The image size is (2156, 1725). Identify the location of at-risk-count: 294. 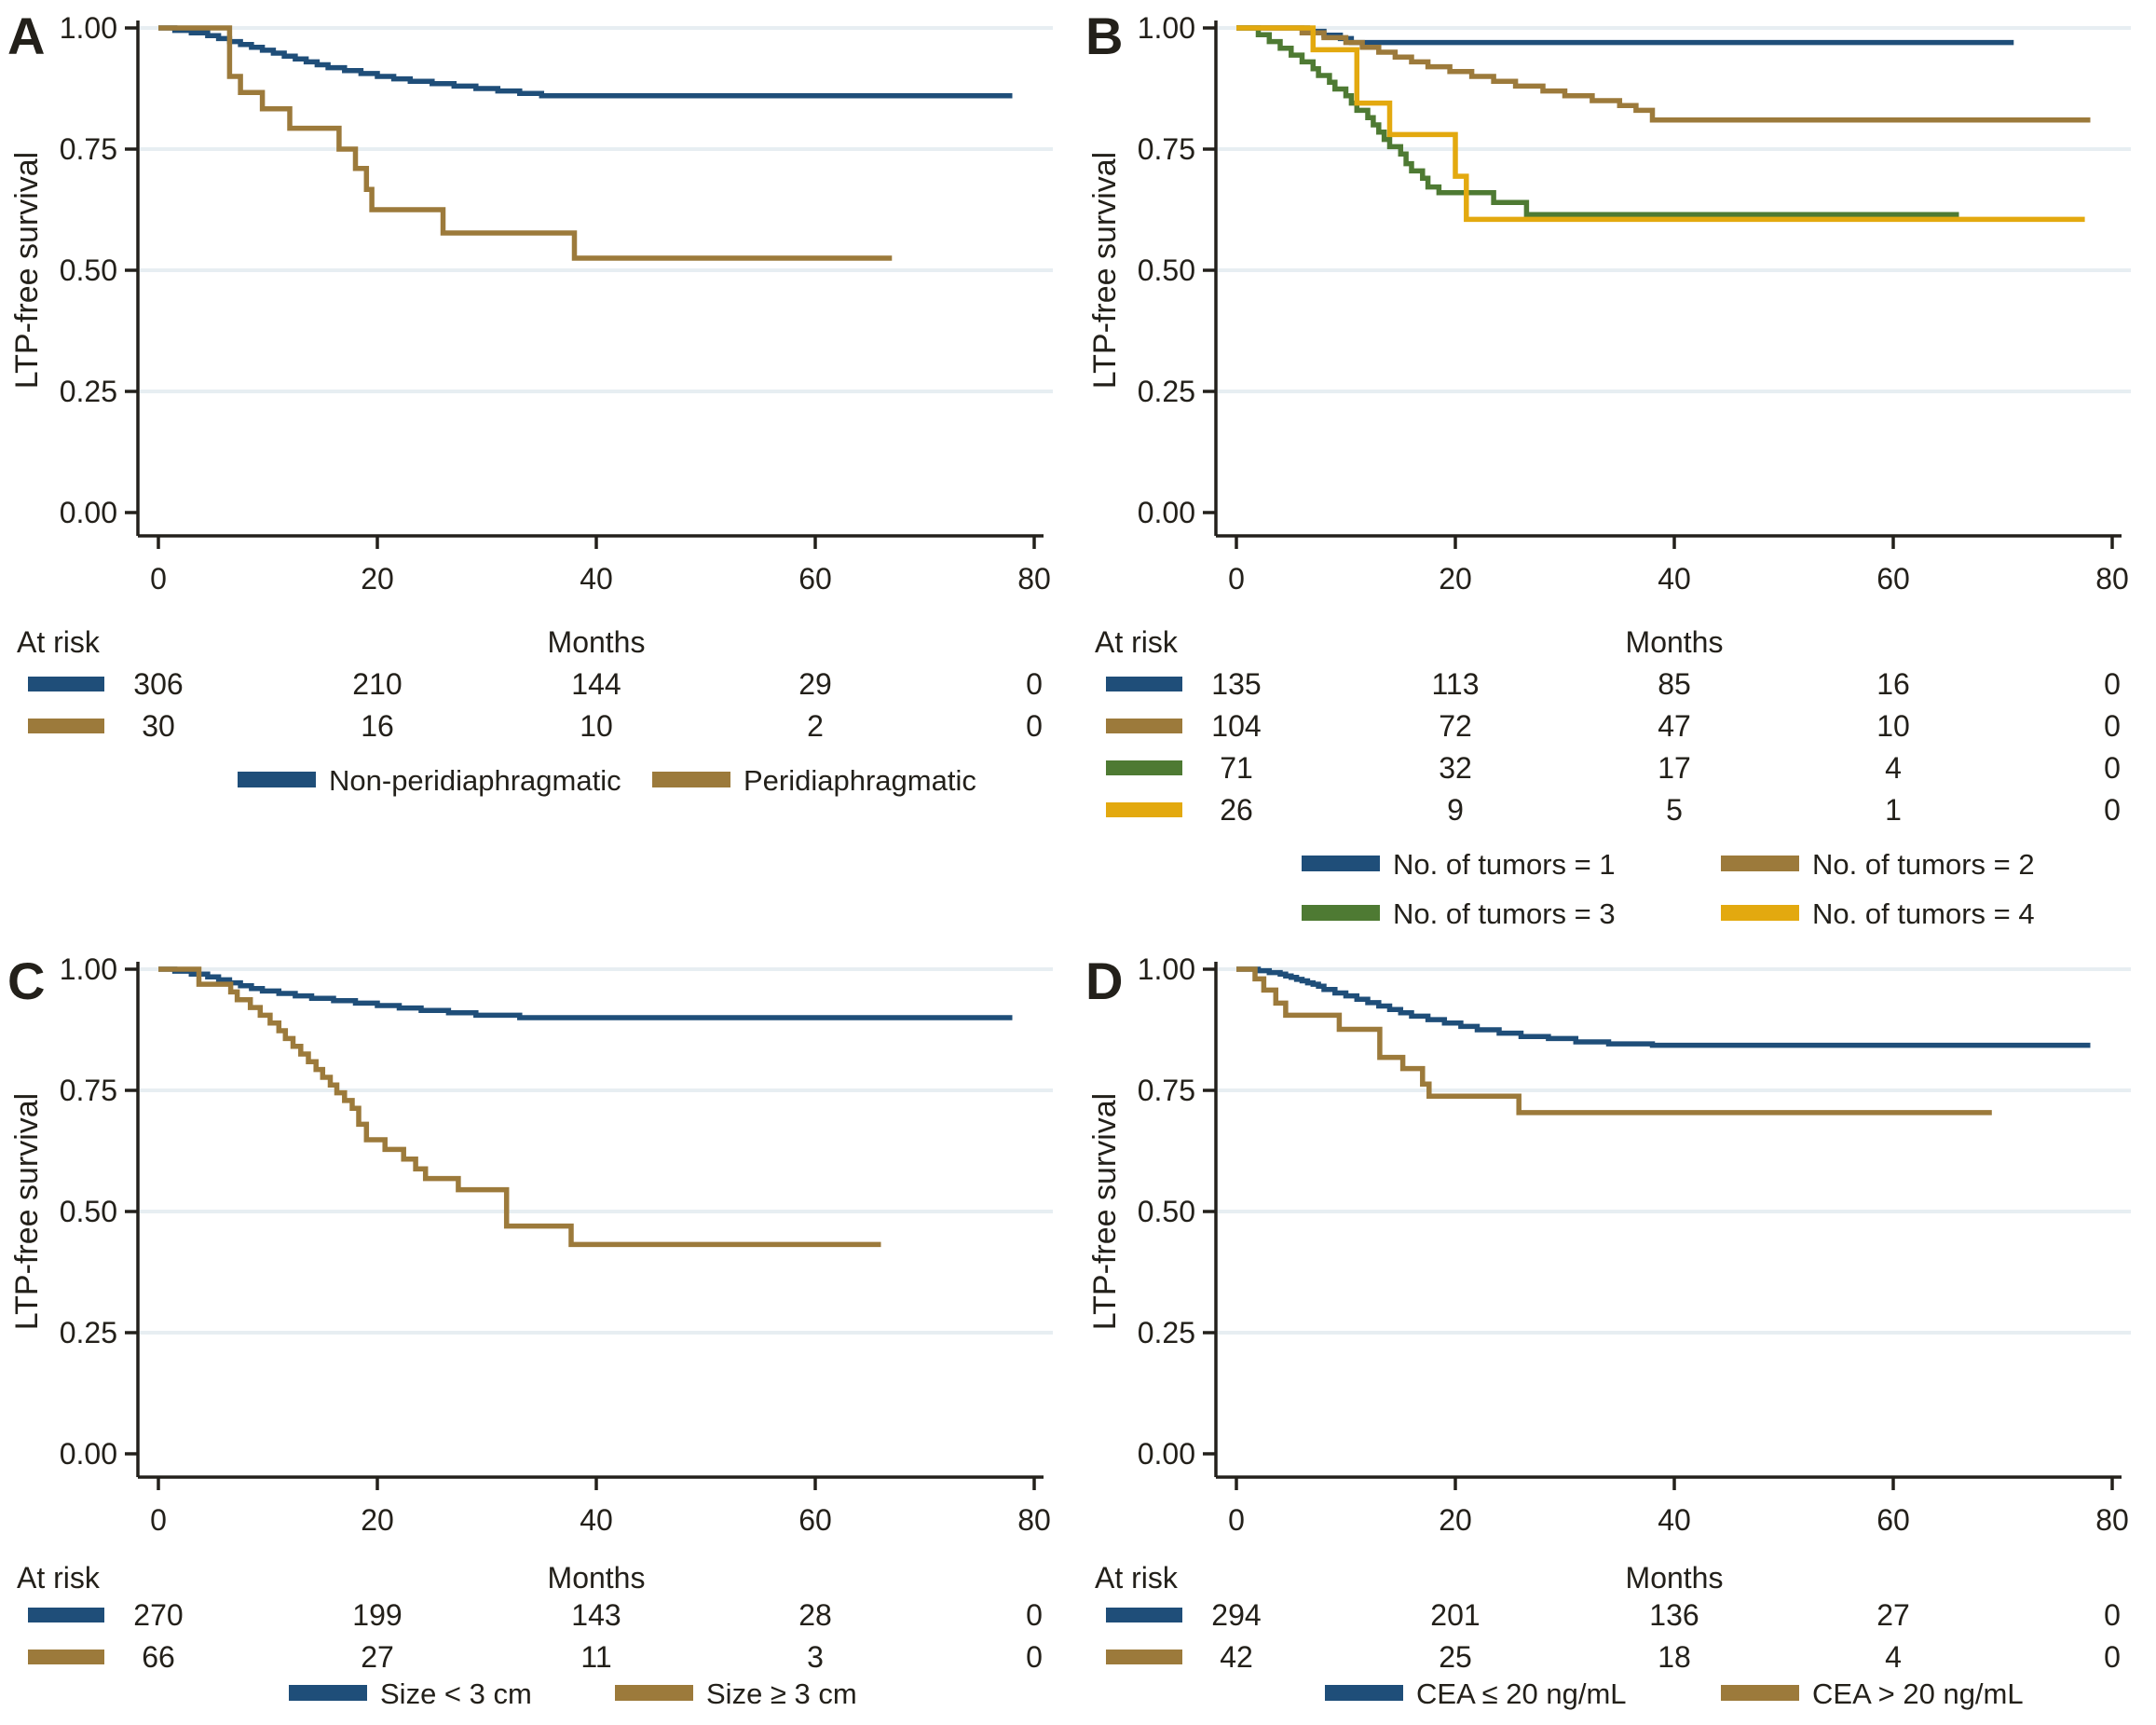
(1236, 1615).